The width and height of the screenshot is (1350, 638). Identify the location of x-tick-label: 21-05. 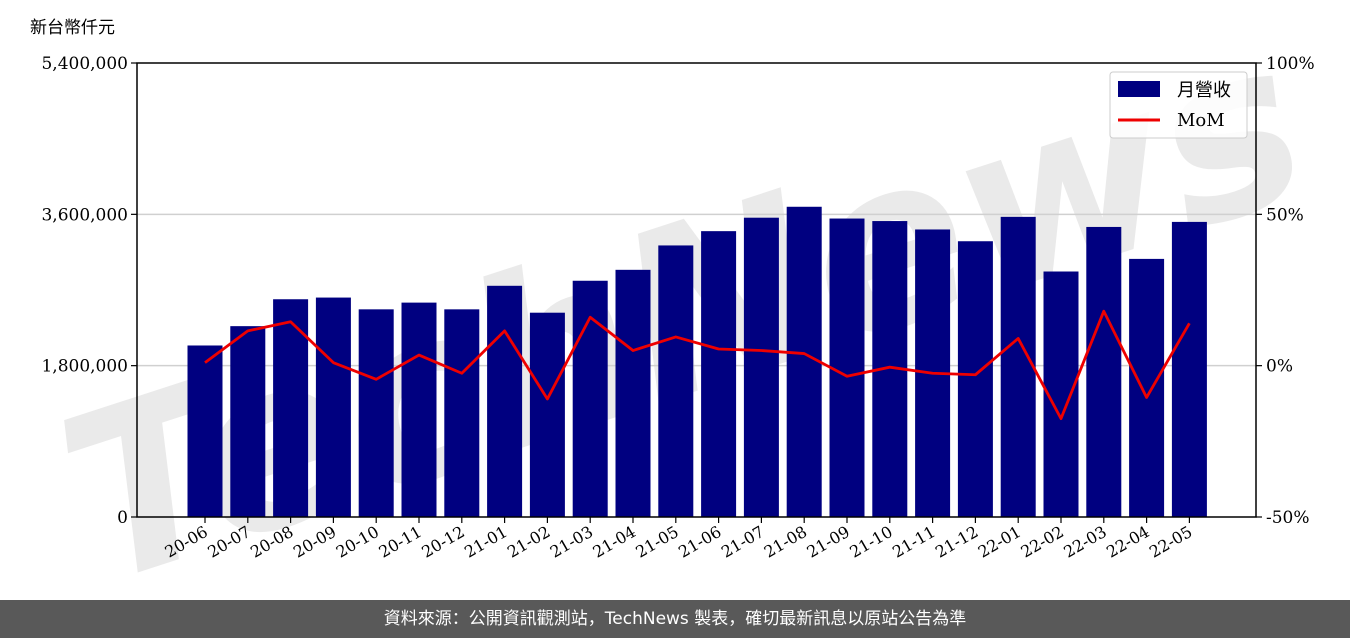
(656, 542).